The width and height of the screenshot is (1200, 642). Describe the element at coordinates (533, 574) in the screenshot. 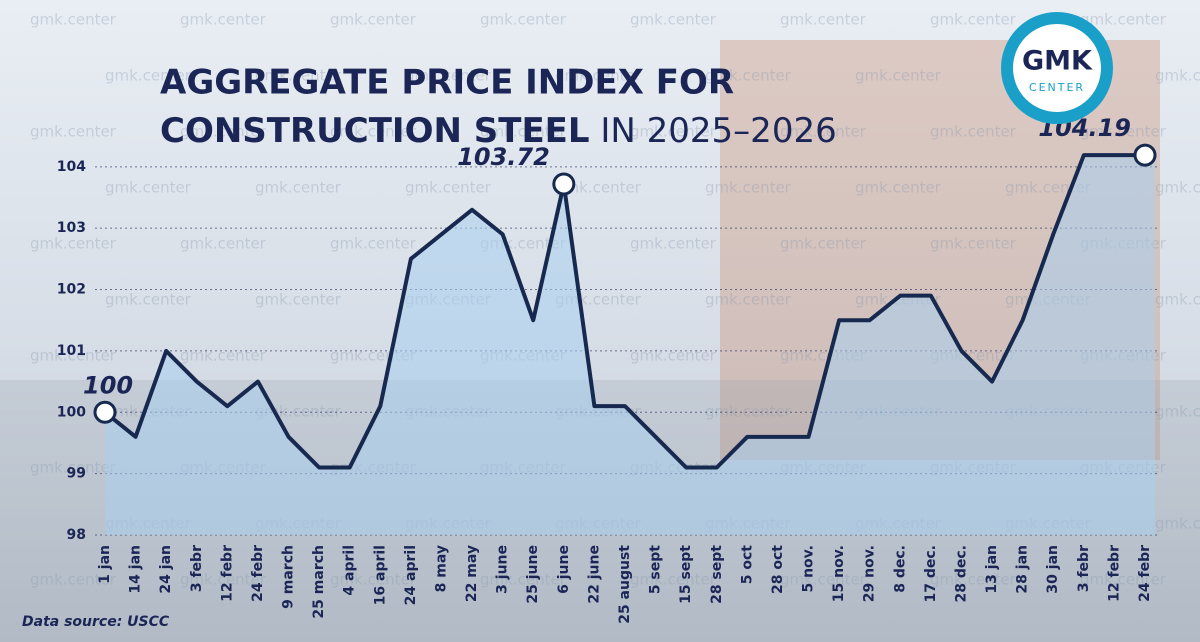

I see `x-tick-label: 25 june` at that location.